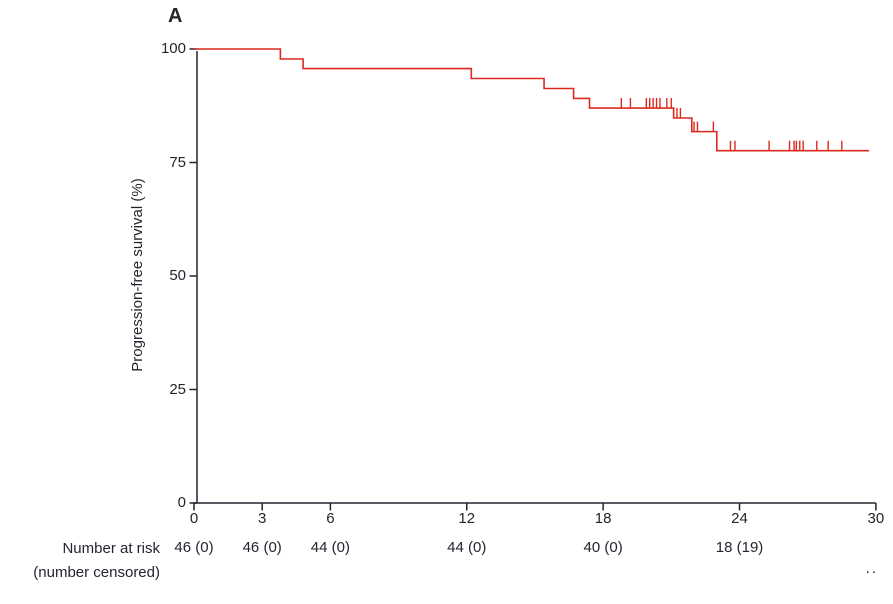  Describe the element at coordinates (175, 16) in the screenshot. I see `panel-label: A` at that location.